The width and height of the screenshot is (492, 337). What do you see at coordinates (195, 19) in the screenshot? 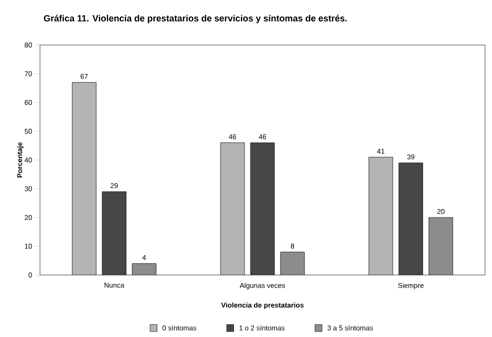
I see `chart-title: Gráfica 11. Violencia de prestatarios de servicios y síntomas de estrés.` at bounding box center [195, 19].